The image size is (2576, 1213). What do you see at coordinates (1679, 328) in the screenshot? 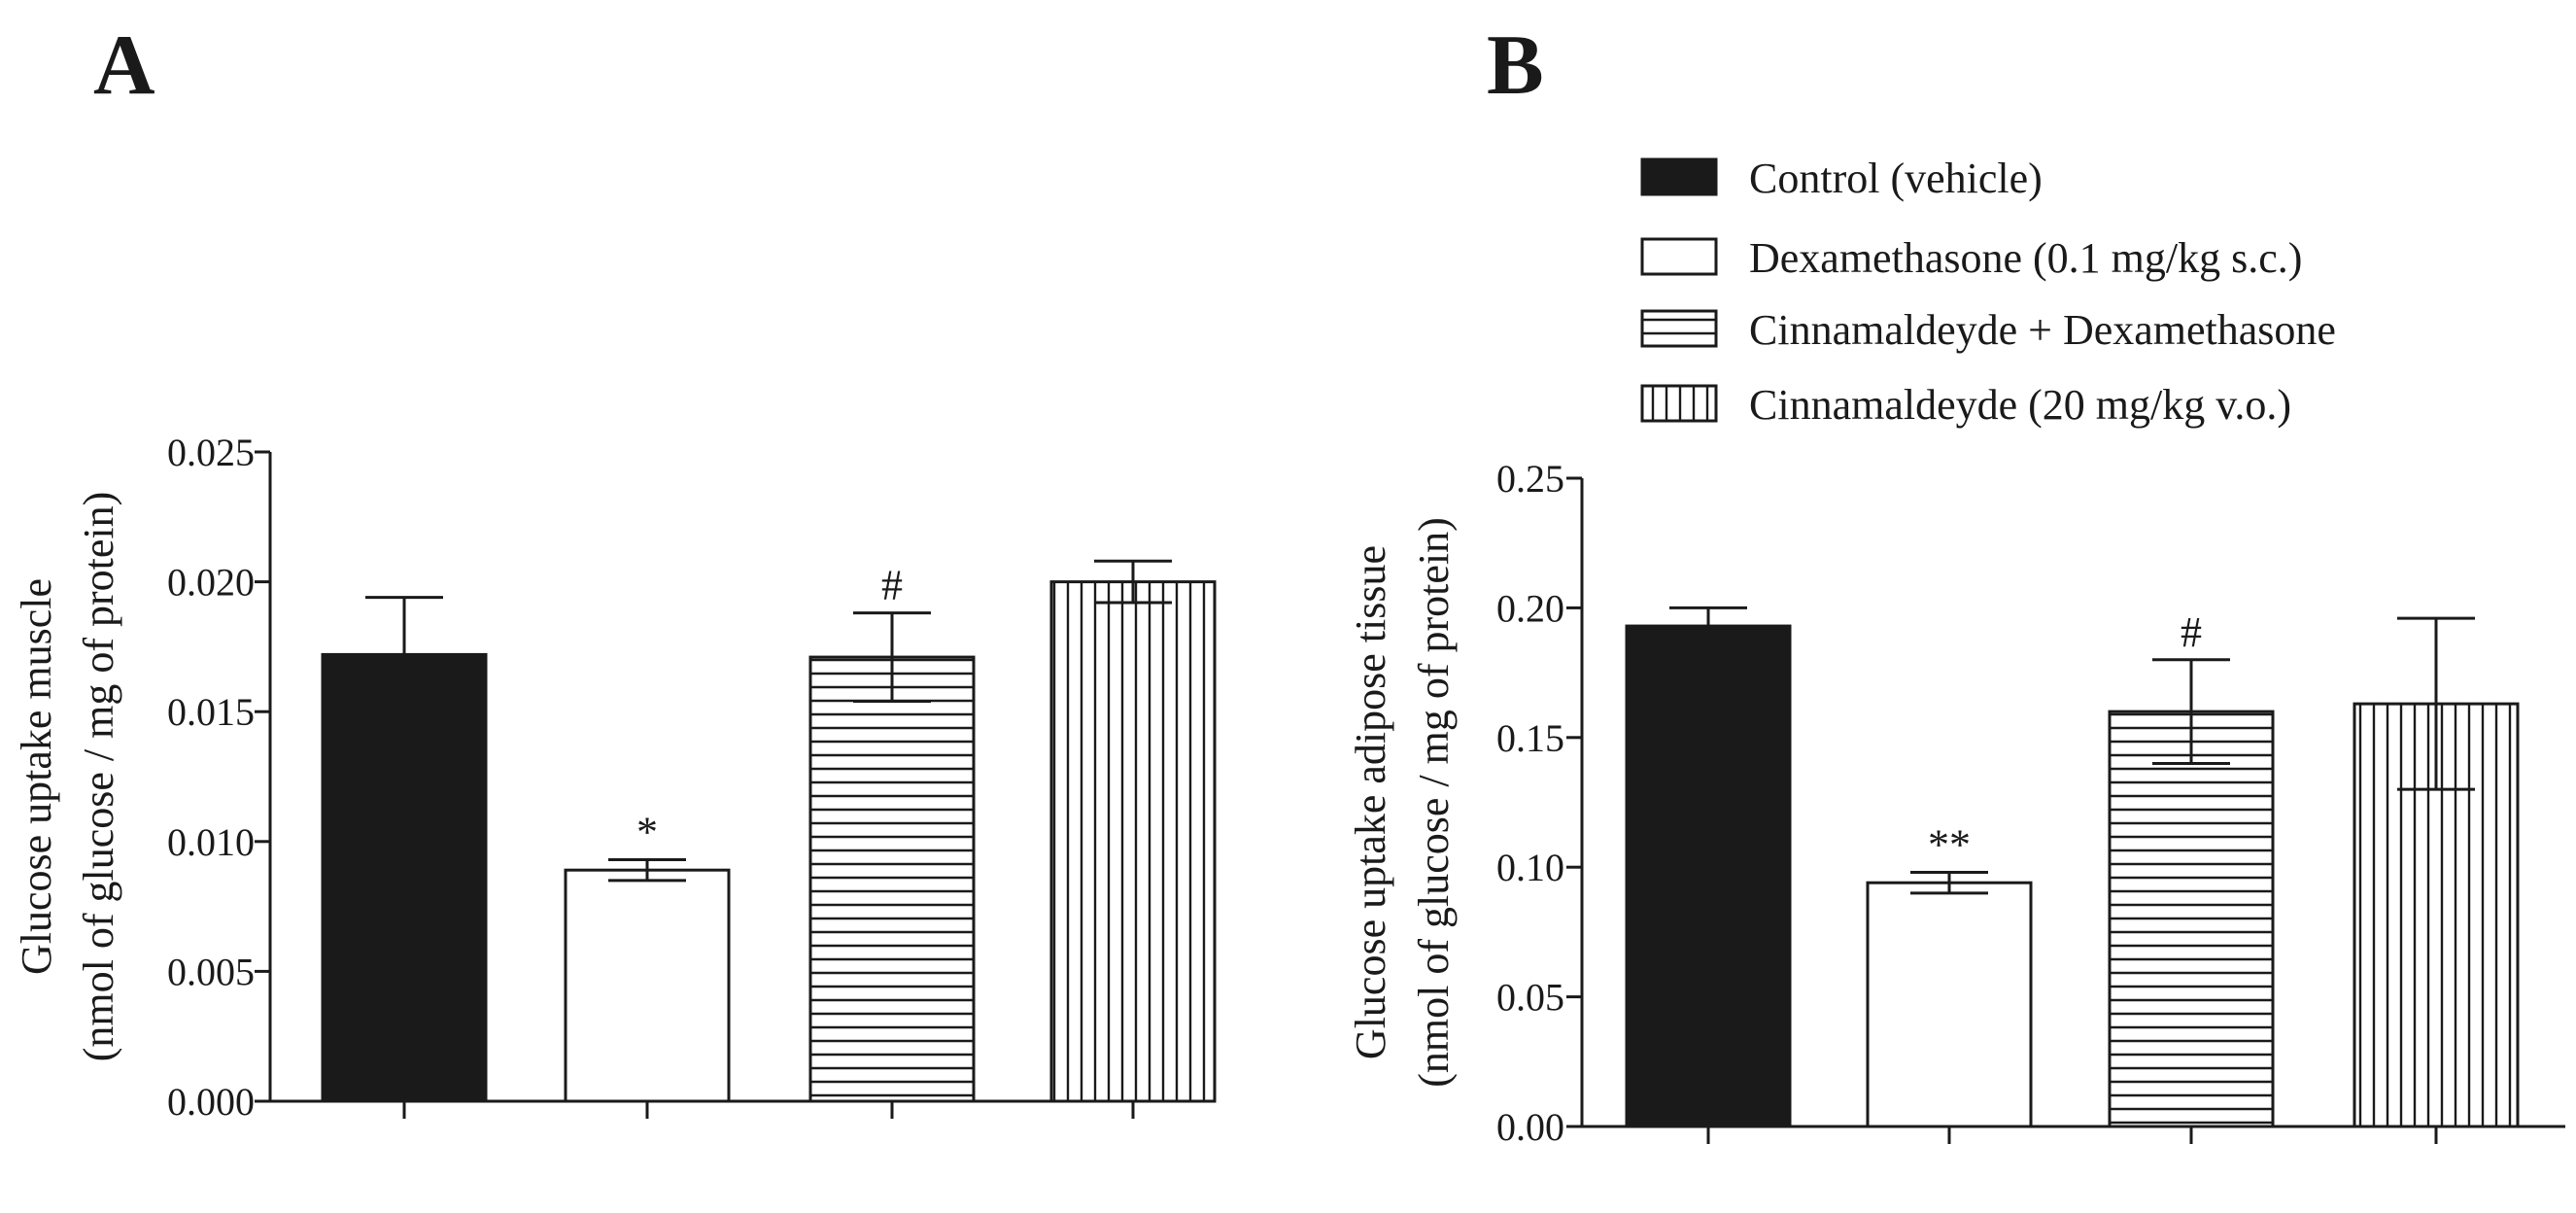
I see `legend-swatch-cinnamaldeyde-dexamethasone` at bounding box center [1679, 328].